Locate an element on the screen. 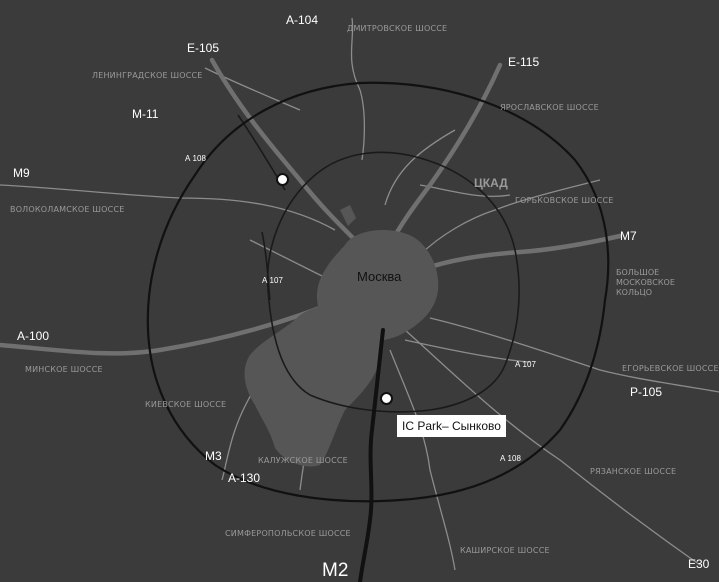 This screenshot has width=719, height=582. a107-west-link is located at coordinates (266, 266).